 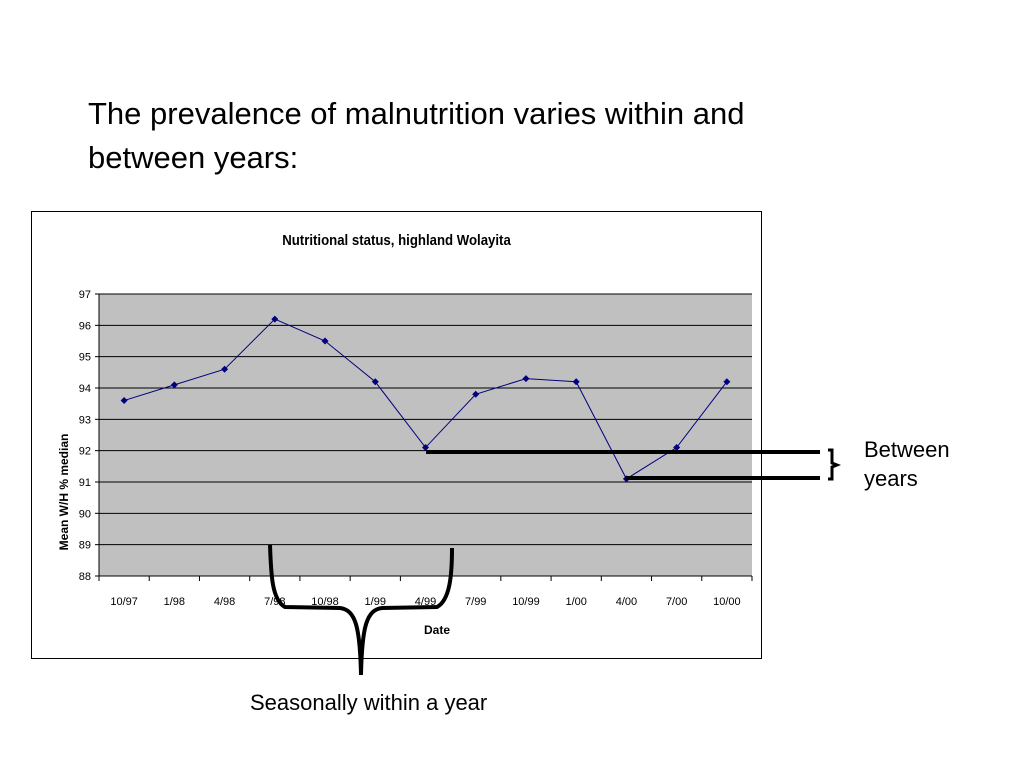 What do you see at coordinates (85, 577) in the screenshot?
I see `y-tick-label: 88` at bounding box center [85, 577].